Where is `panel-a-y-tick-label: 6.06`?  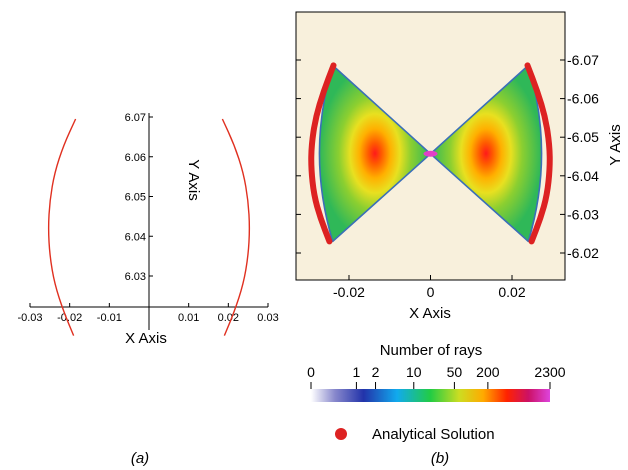
panel-a-y-tick-label: 6.06 is located at coordinates (135, 158).